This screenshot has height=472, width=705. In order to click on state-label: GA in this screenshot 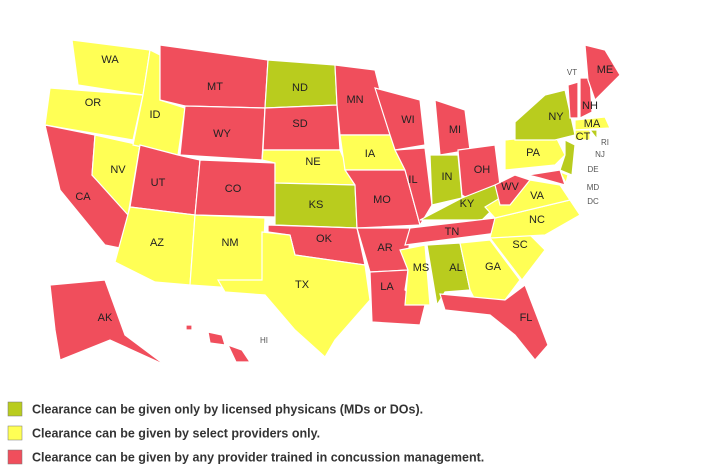, I will do `click(493, 267)`.